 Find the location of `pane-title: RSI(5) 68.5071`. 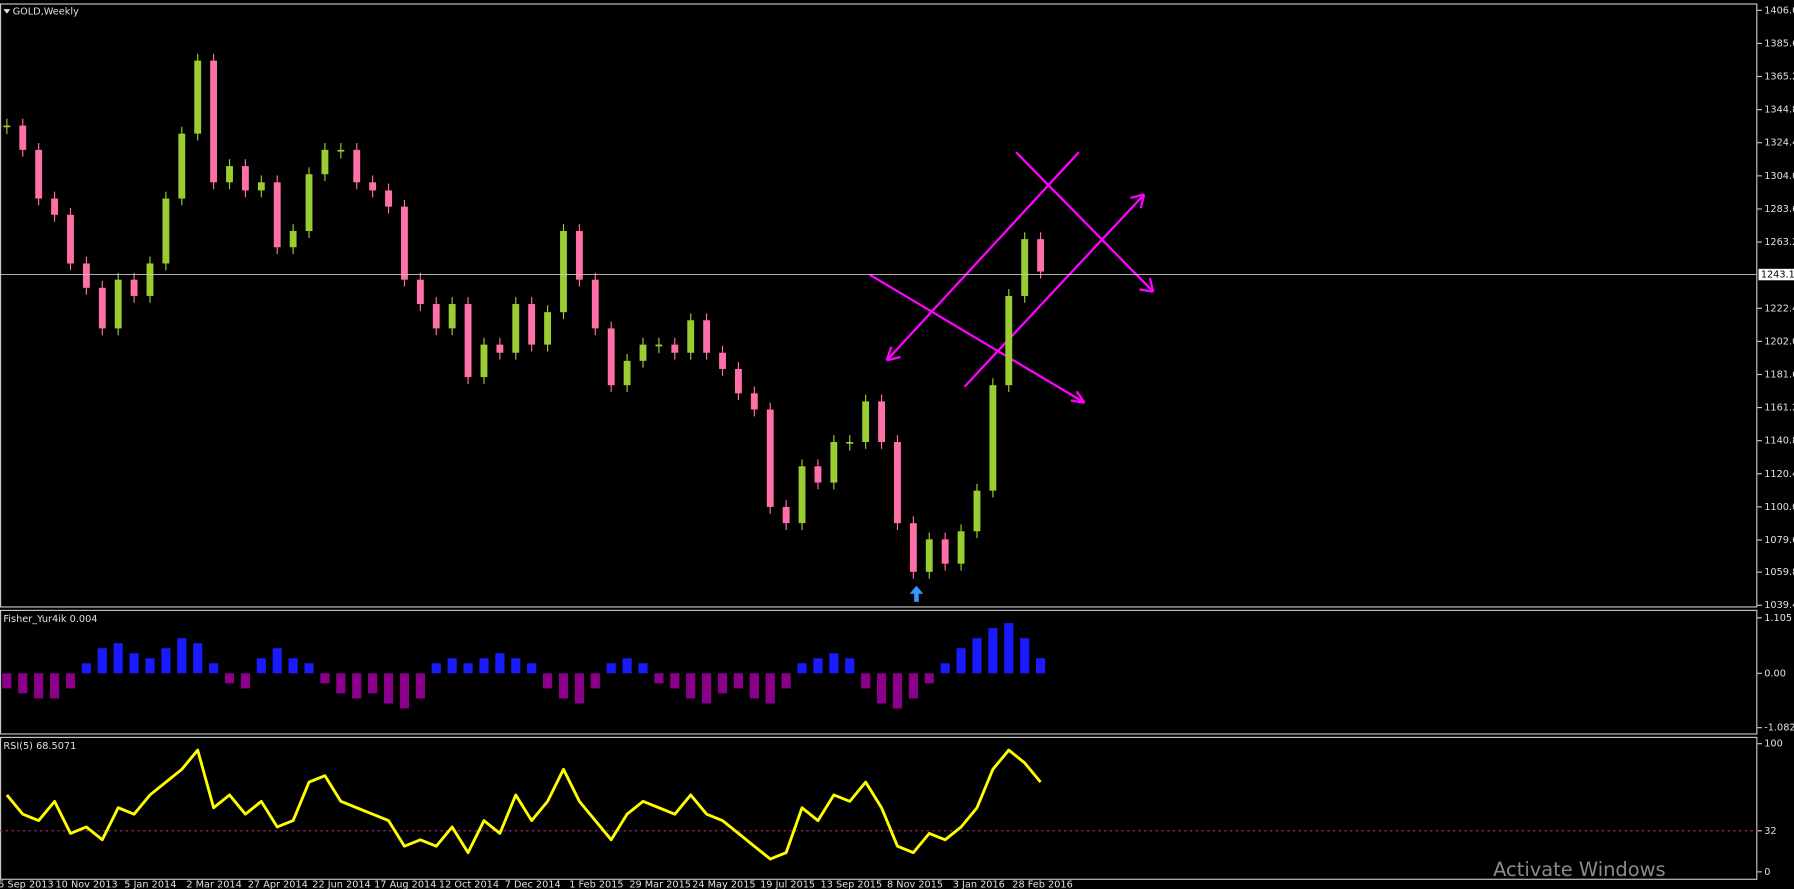

pane-title: RSI(5) 68.5071 is located at coordinates (39, 746).